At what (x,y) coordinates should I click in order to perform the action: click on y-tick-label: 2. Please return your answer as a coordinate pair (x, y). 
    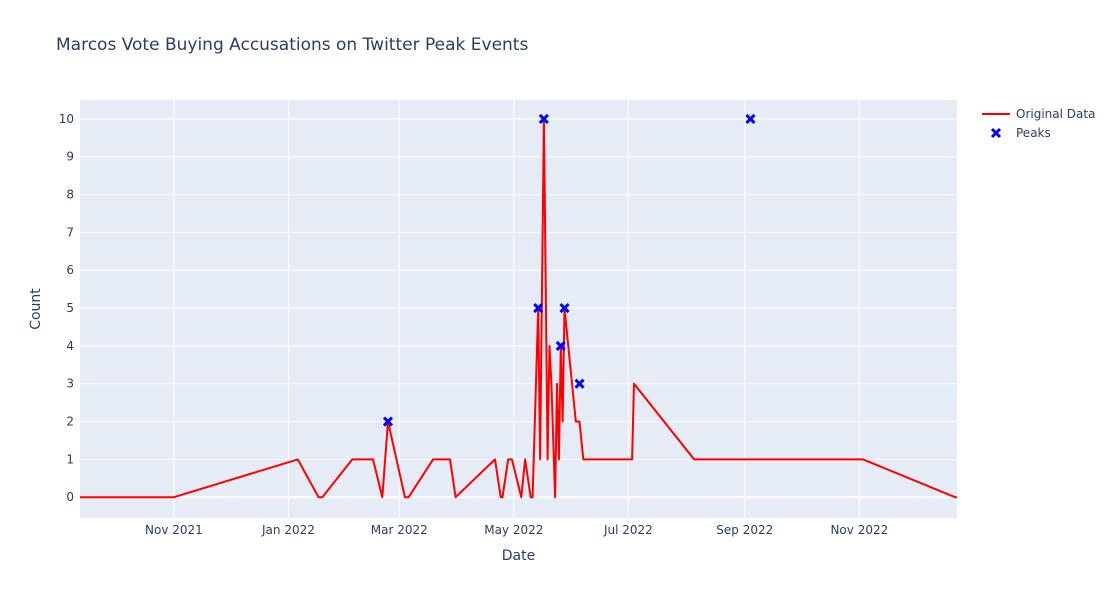
    Looking at the image, I should click on (70, 422).